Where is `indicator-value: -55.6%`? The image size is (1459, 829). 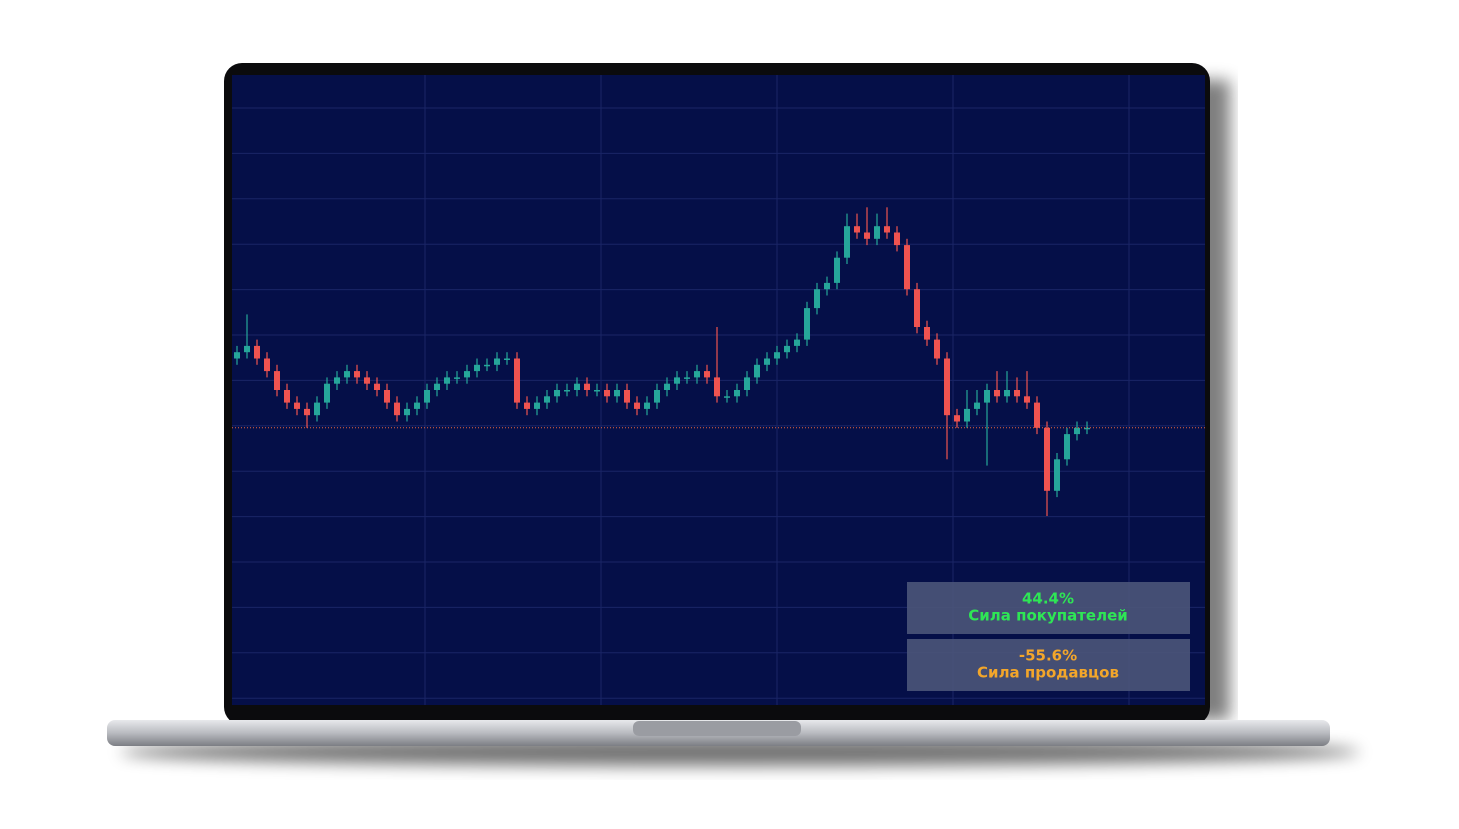 indicator-value: -55.6% is located at coordinates (1048, 656).